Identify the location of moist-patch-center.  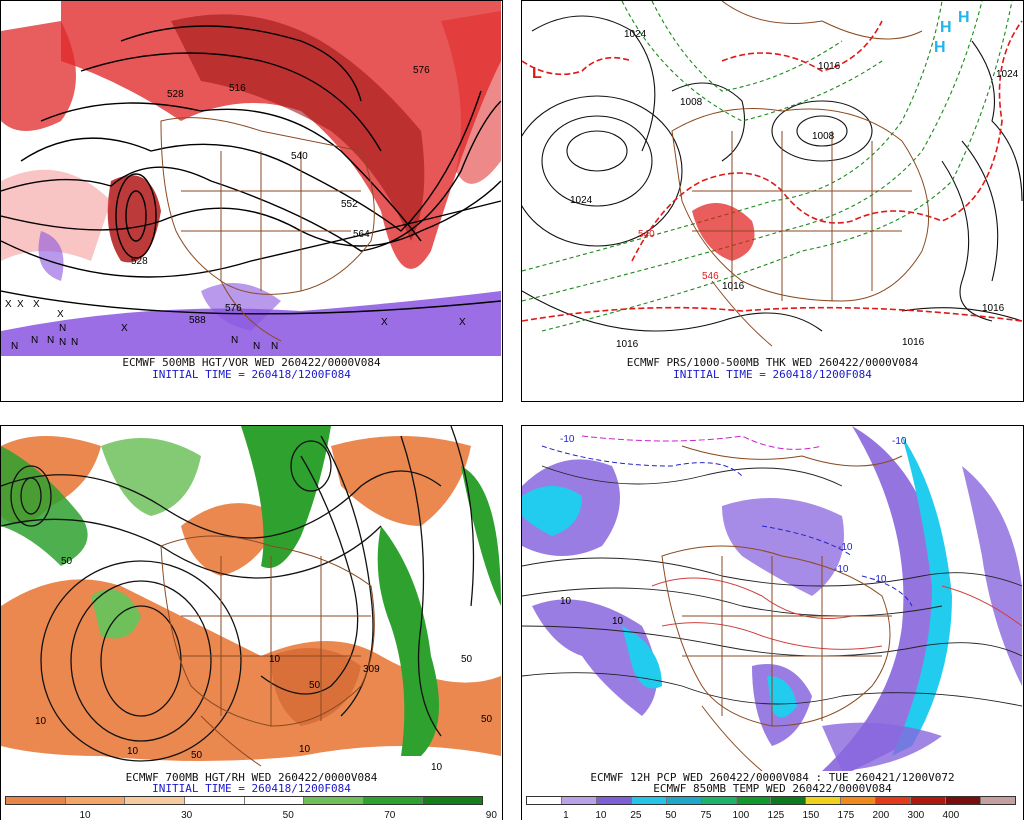
(151, 477).